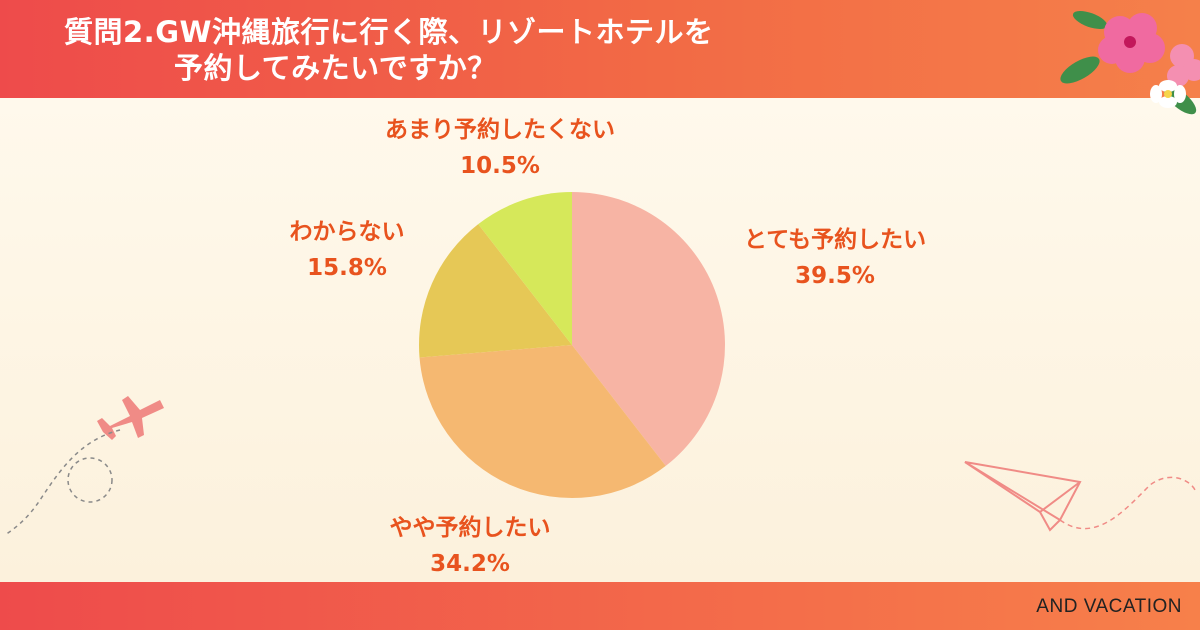 This screenshot has width=1200, height=630. Describe the element at coordinates (500, 130) in the screenshot. I see `slice-label-not-much-name: あまり予約したくない` at that location.